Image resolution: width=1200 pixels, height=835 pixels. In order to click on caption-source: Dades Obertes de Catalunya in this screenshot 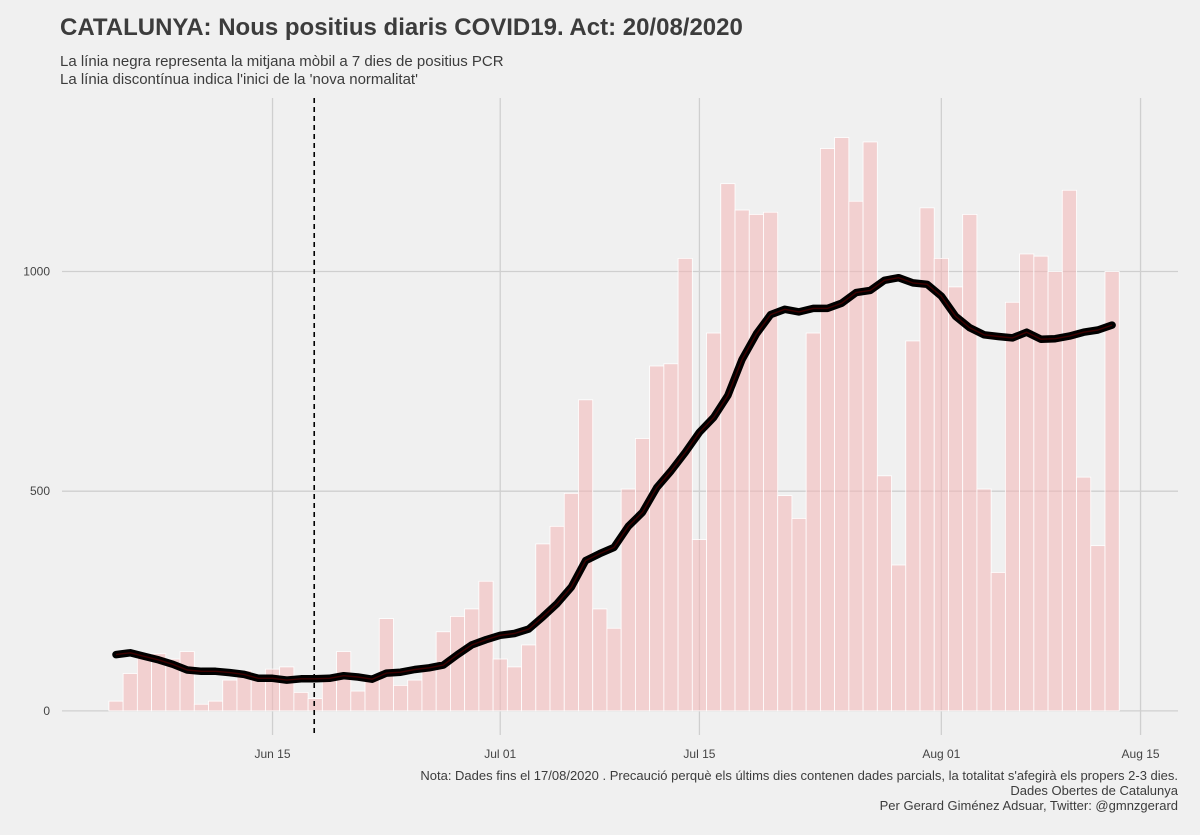, I will do `click(1094, 790)`.